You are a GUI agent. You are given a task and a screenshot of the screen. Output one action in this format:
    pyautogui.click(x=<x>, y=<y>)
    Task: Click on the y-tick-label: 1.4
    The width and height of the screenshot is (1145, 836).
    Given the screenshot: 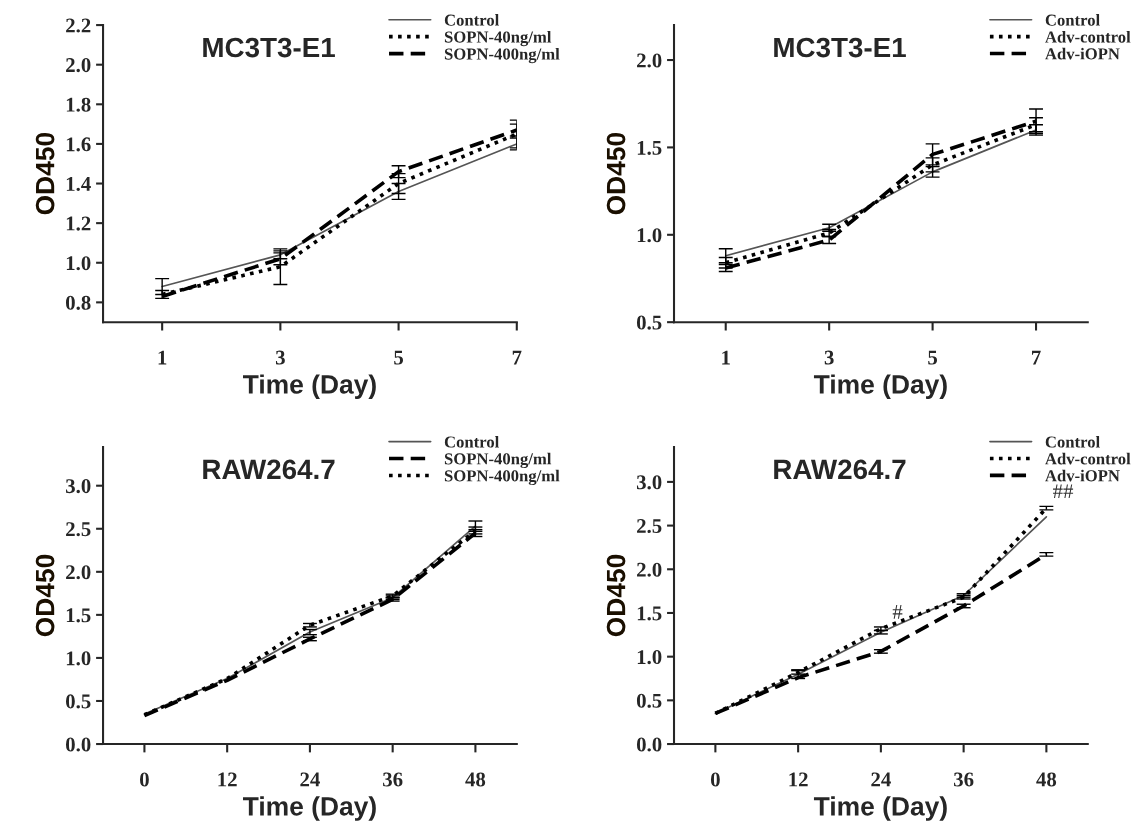 What is the action you would take?
    pyautogui.click(x=78, y=184)
    